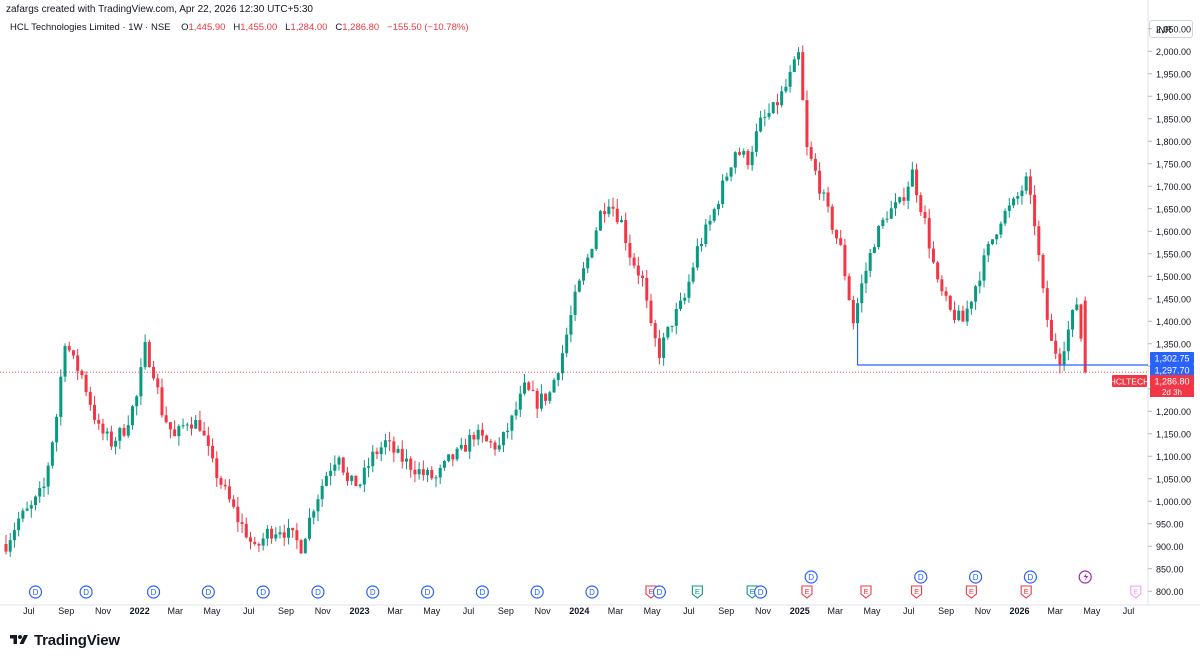 This screenshot has width=1200, height=659. What do you see at coordinates (64, 640) in the screenshot?
I see `tradingview-logo: TradingView` at bounding box center [64, 640].